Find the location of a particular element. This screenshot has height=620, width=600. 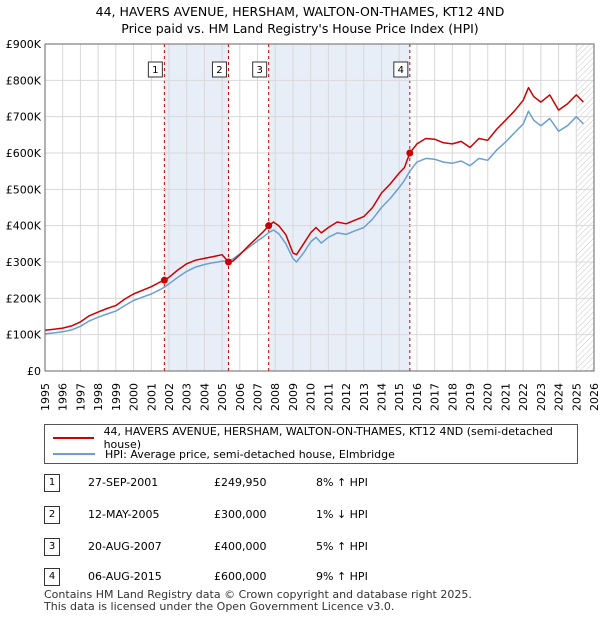

sale-label-text: 4 is located at coordinates (401, 70).